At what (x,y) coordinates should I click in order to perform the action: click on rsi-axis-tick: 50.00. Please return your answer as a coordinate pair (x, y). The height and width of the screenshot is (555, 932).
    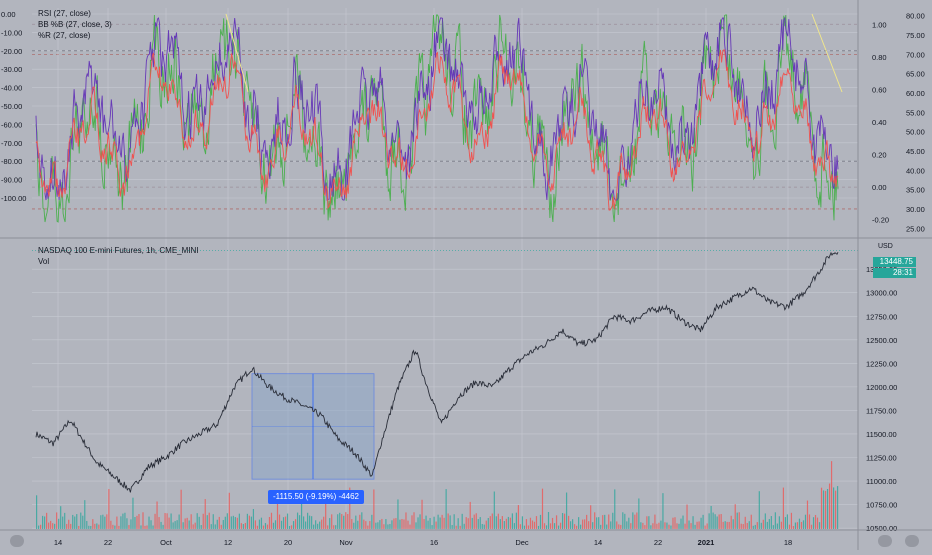
    Looking at the image, I should click on (915, 132).